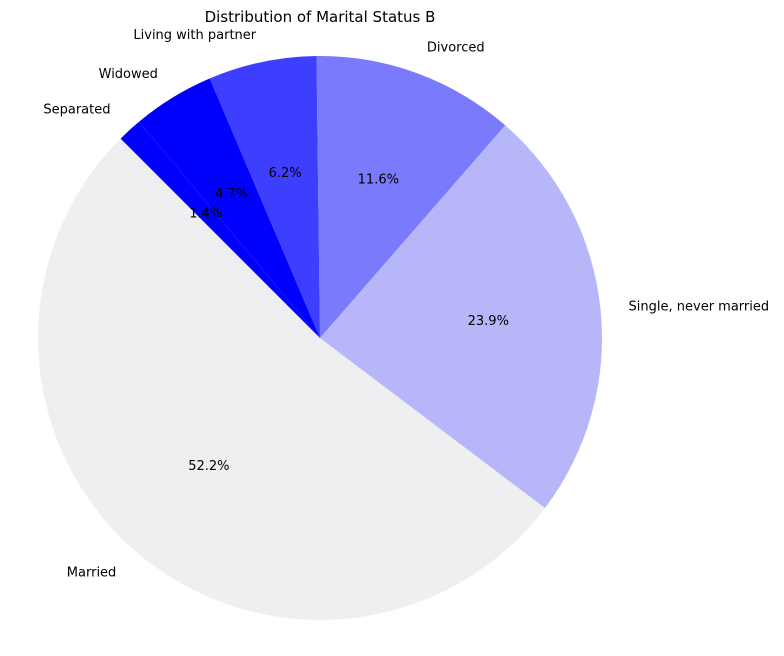 This screenshot has height=656, width=784. Describe the element at coordinates (76, 110) in the screenshot. I see `category-label-separated: Separated` at that location.